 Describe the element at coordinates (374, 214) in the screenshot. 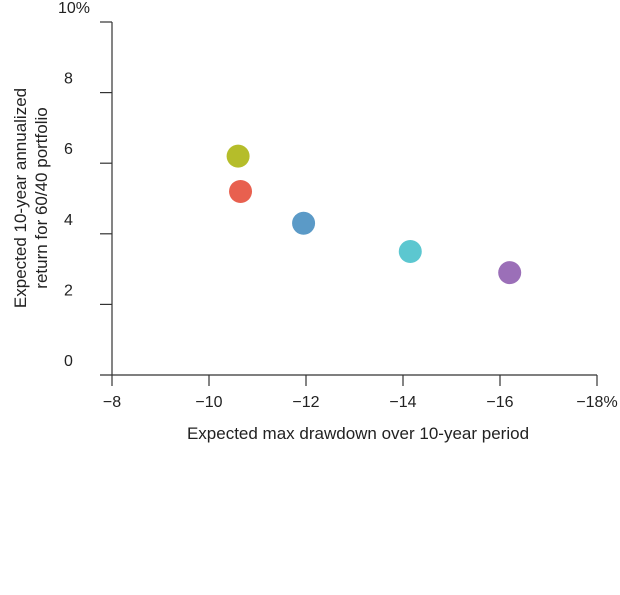

I see `data-points` at that location.